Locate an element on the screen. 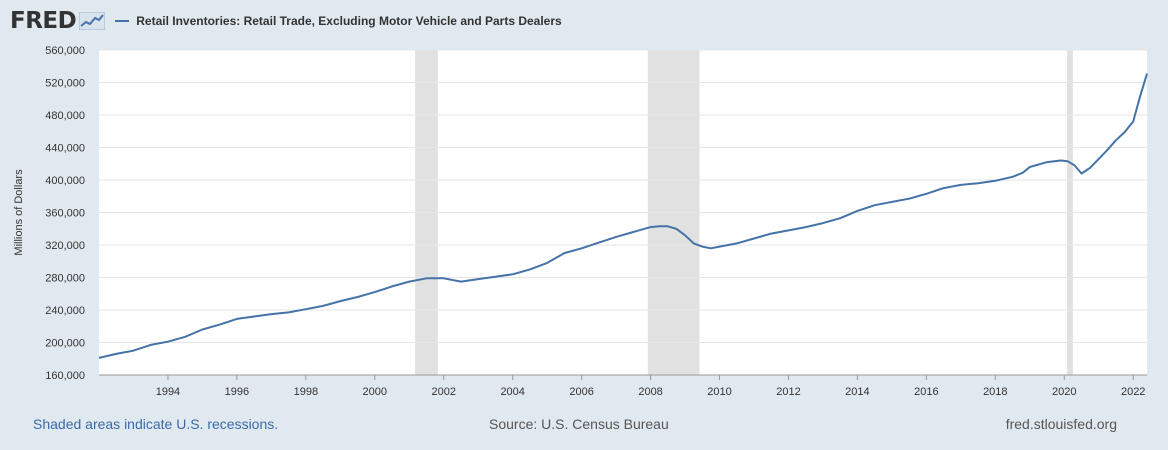 Image resolution: width=1168 pixels, height=450 pixels. x-tick-label: 1994 is located at coordinates (168, 392).